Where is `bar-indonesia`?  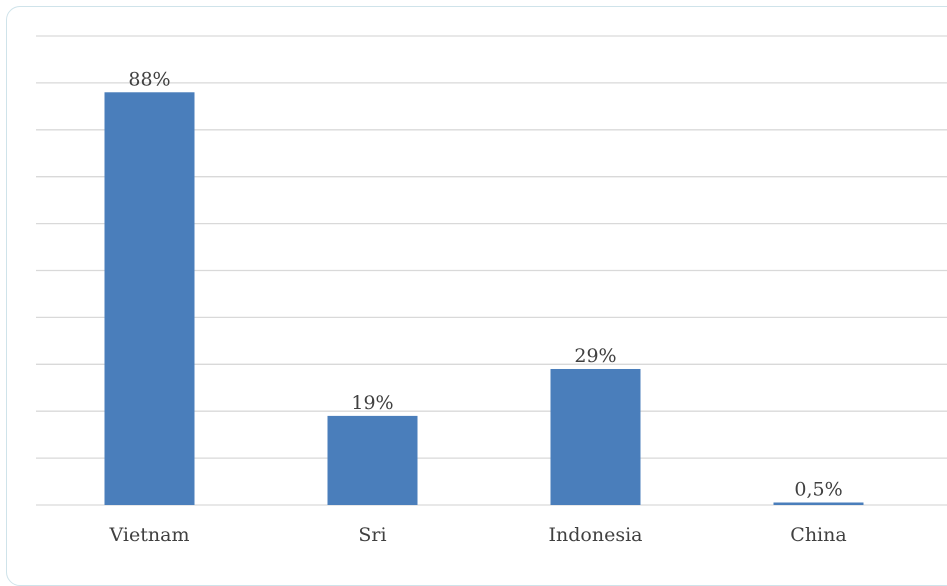 bar-indonesia is located at coordinates (595, 436).